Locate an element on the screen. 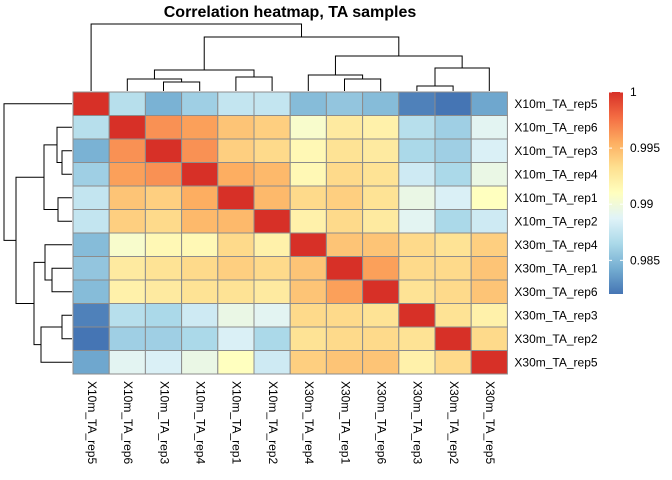 Image resolution: width=672 pixels, height=480 pixels. column-label: X30m_TA_rep2 is located at coordinates (454, 422).